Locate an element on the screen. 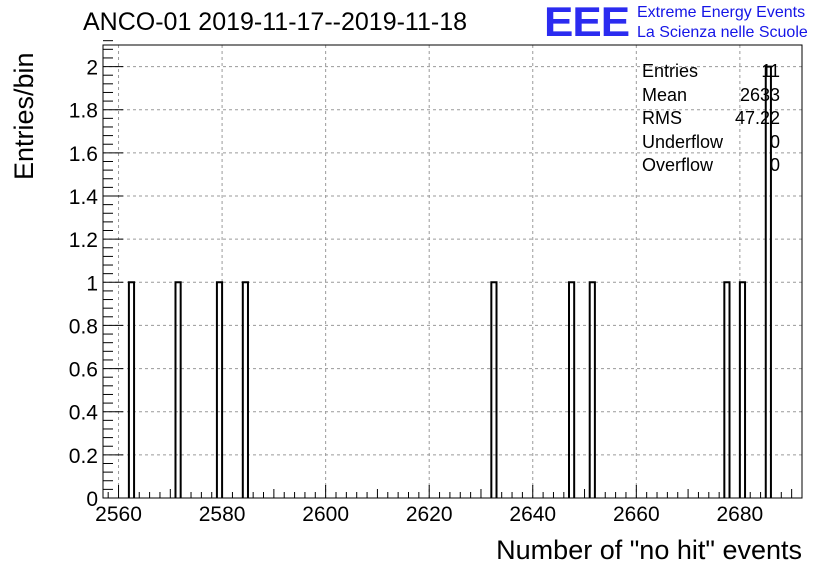  stats-value: 47.22 is located at coordinates (757, 118).